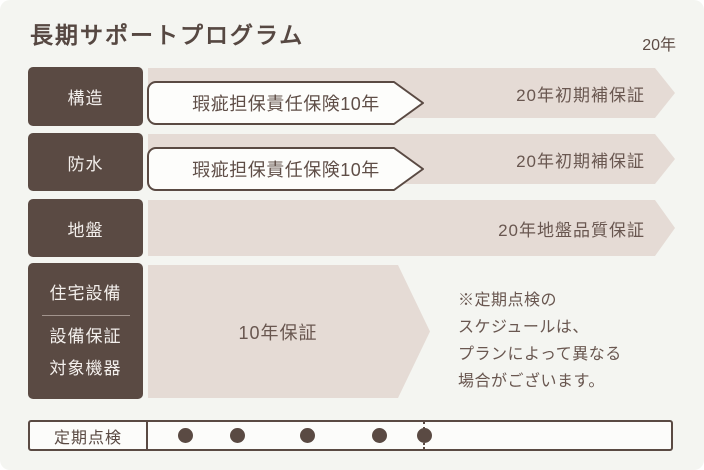 This screenshot has width=704, height=470. What do you see at coordinates (580, 161) in the screenshot?
I see `warranty-bar-waterproof-text: 20年初期補保証` at bounding box center [580, 161].